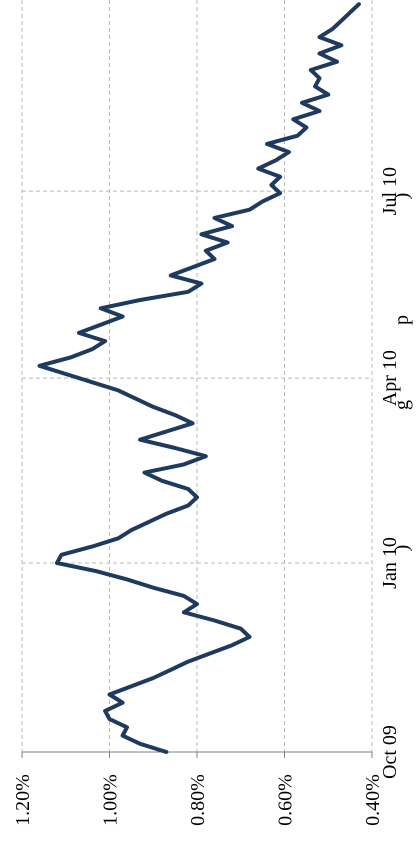  Describe the element at coordinates (111, 800) in the screenshot. I see `value-tick-label: 1.00%` at that location.